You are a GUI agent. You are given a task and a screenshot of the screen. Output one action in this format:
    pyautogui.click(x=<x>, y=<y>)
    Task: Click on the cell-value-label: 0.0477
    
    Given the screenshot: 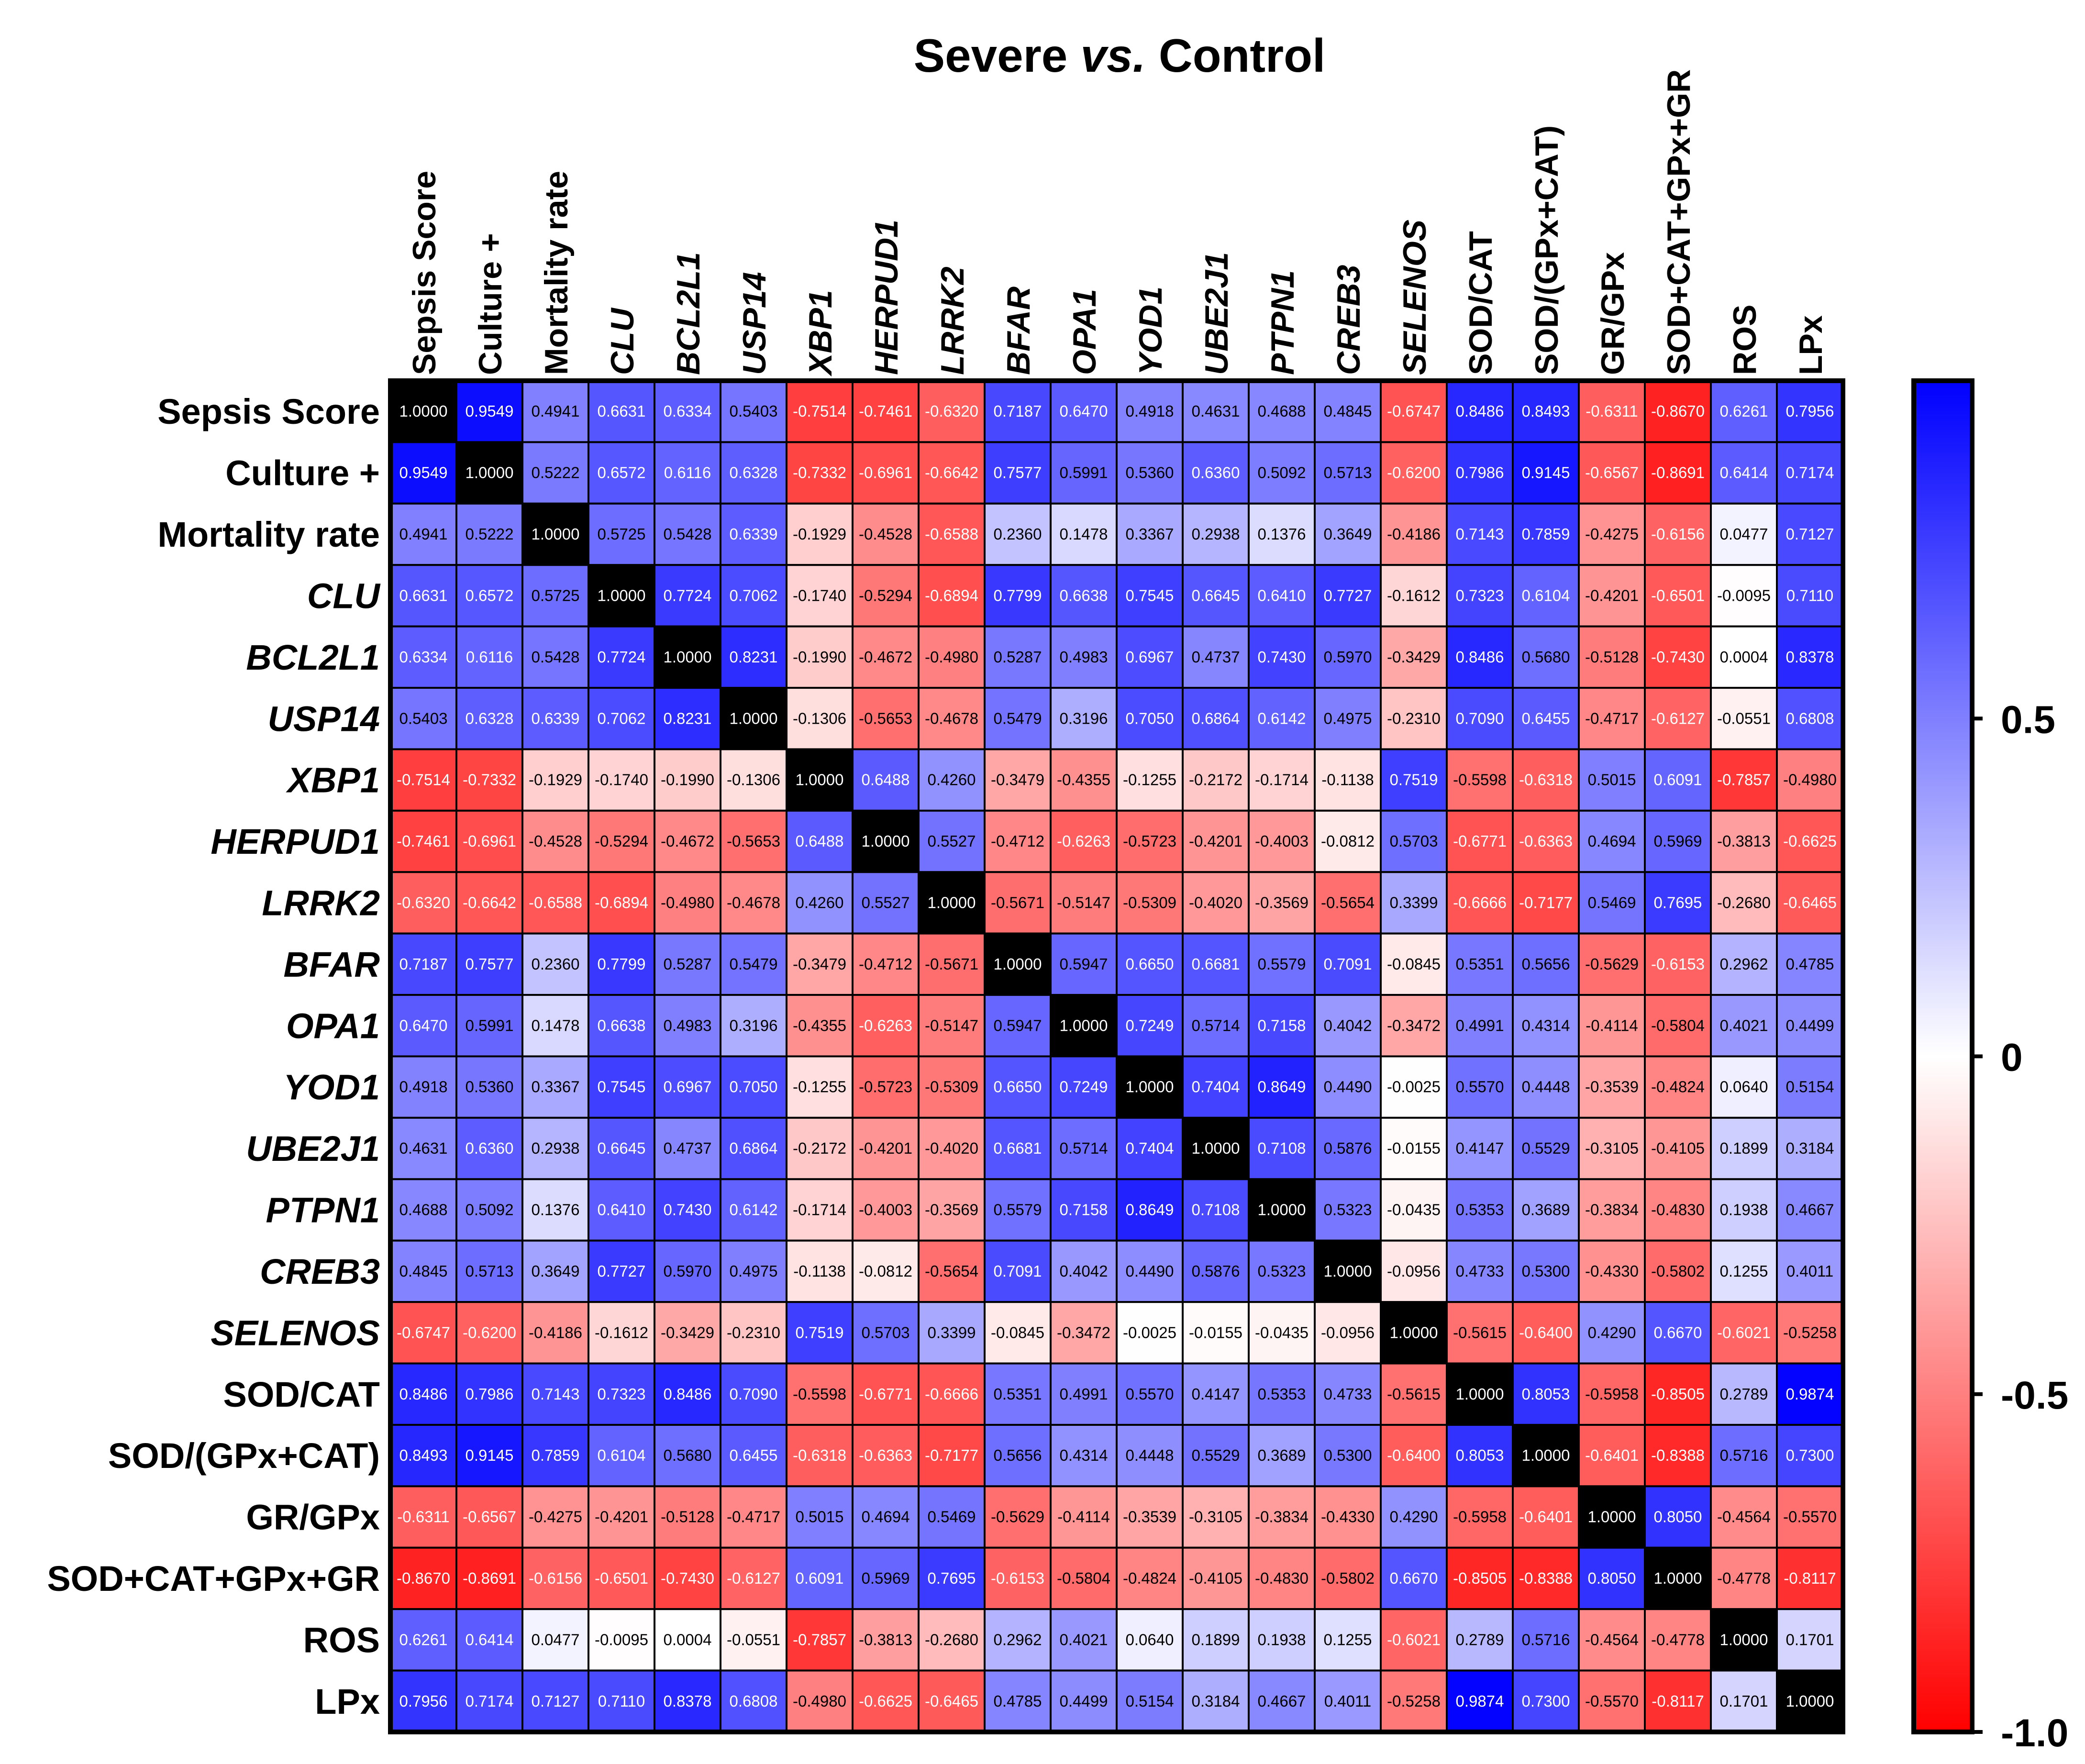 What is the action you would take?
    pyautogui.click(x=1744, y=534)
    